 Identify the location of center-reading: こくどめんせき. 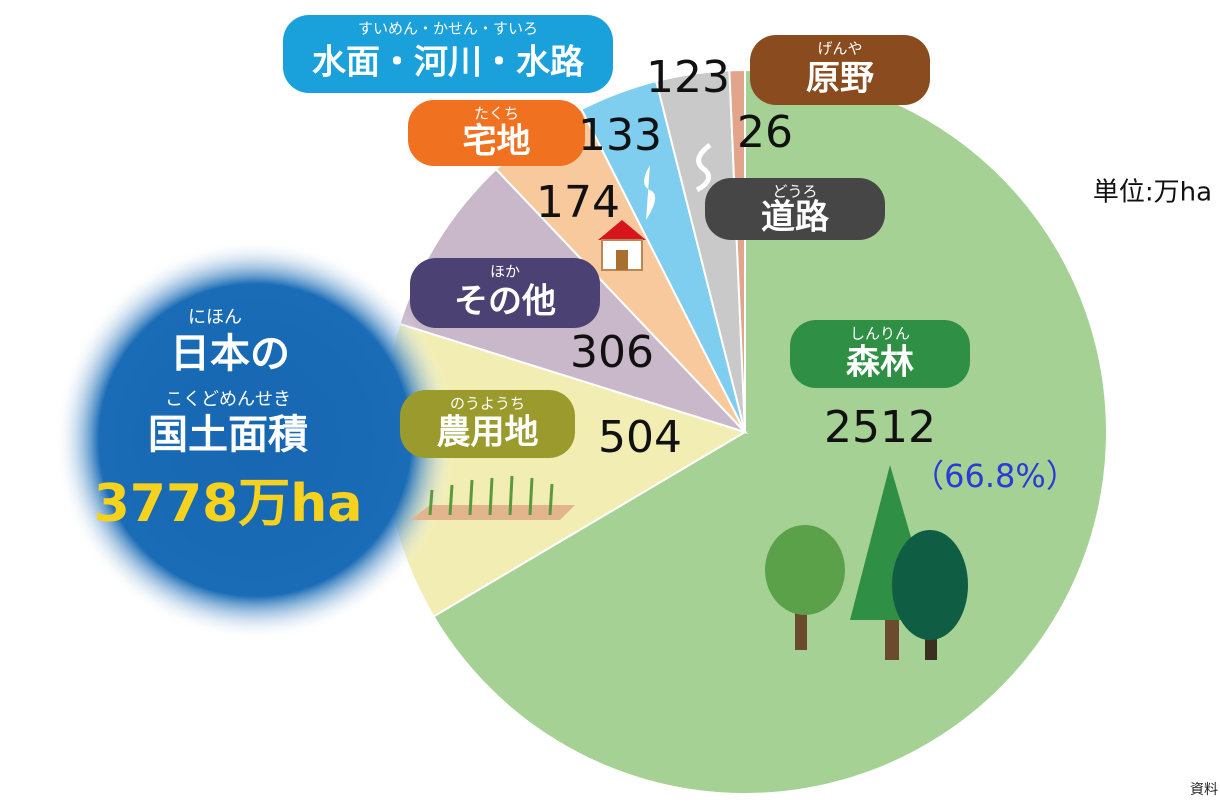
(228, 399).